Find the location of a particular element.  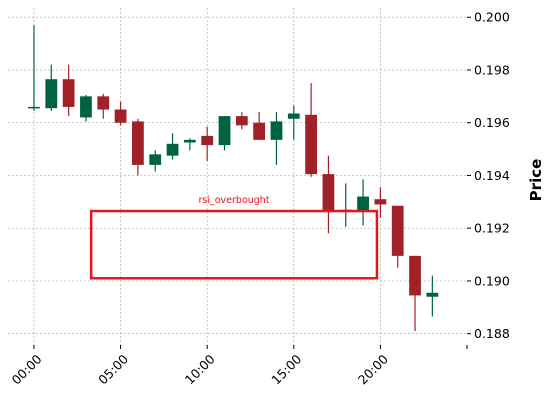

x-tick-label: 20:00 is located at coordinates (373, 369).